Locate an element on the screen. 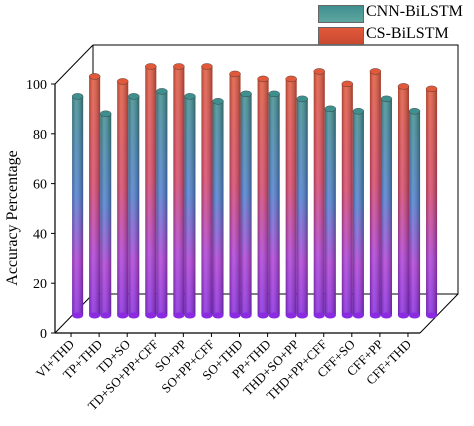 This screenshot has height=426, width=474. bar-cs-bilstm-8-shade is located at coordinates (319, 193).